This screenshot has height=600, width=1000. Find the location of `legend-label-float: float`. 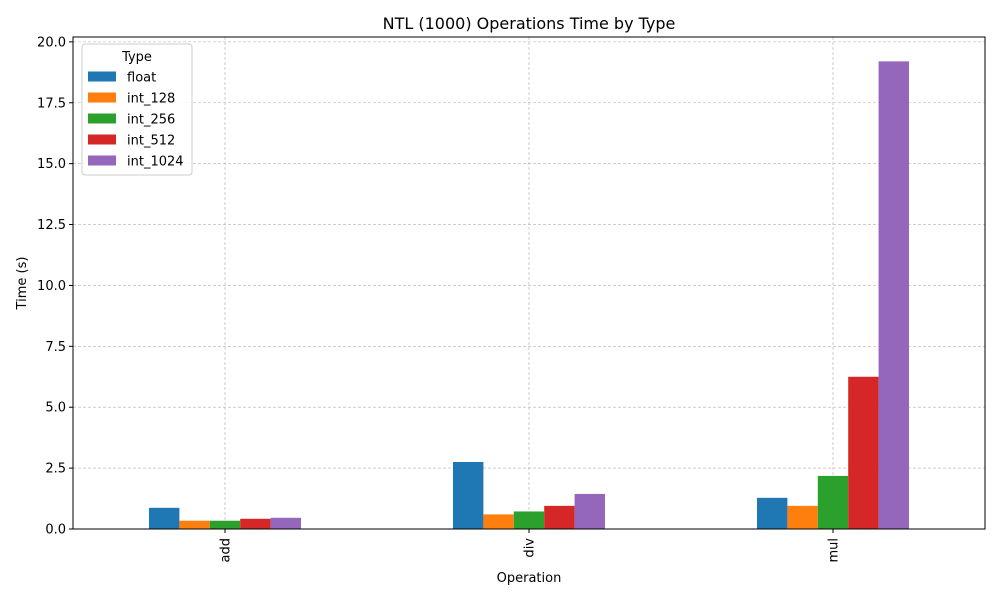

legend-label-float: float is located at coordinates (141, 78).